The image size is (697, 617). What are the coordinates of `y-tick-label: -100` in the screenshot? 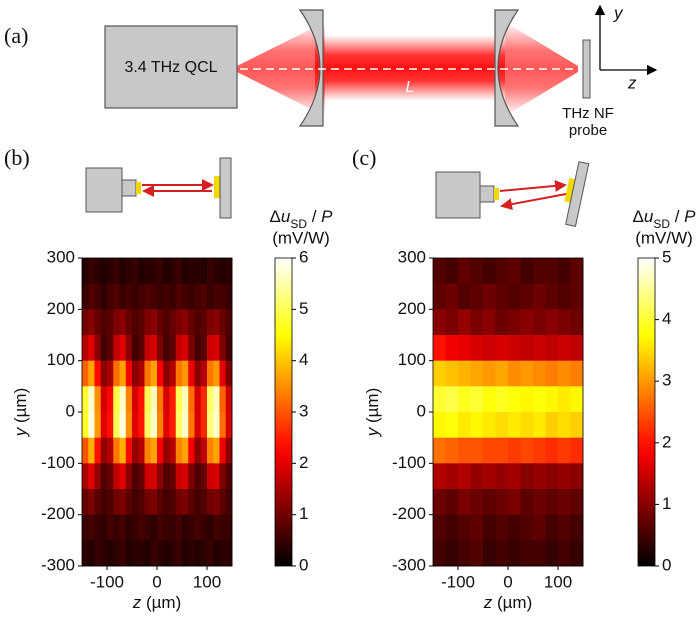 It's located at (58, 462).